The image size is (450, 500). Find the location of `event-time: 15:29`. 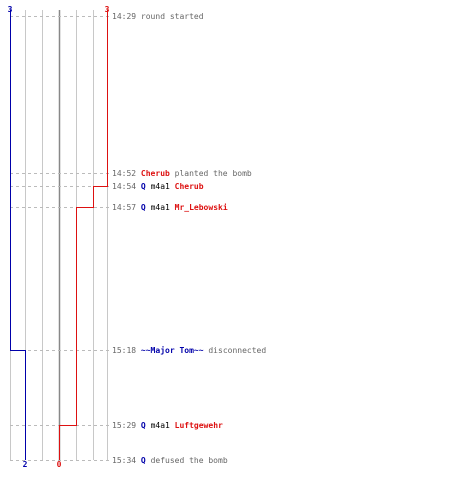

event-time: 15:29 is located at coordinates (124, 425).